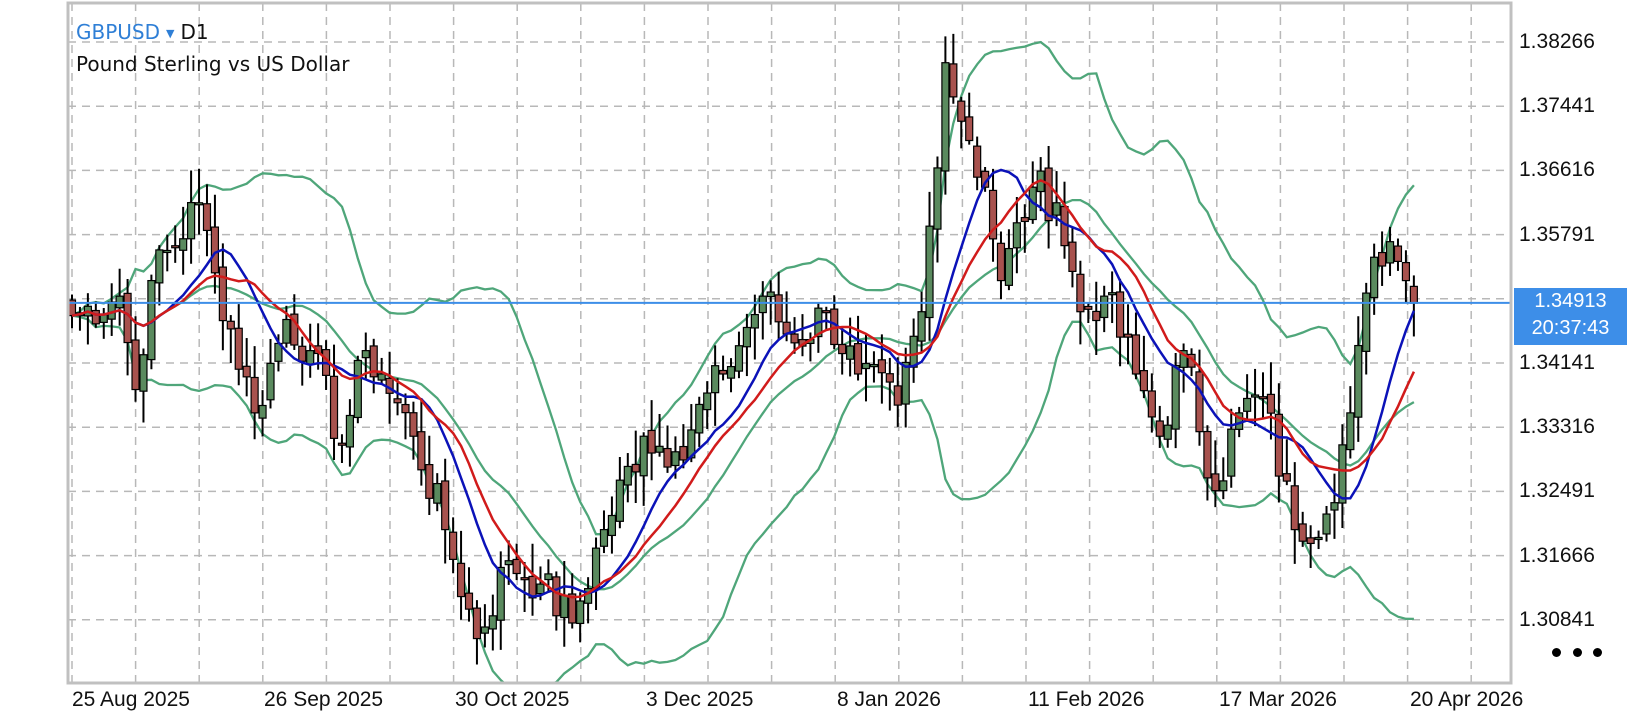 This screenshot has height=720, width=1640. Describe the element at coordinates (1557, 170) in the screenshot. I see `price-tick-label: 1.36616` at that location.